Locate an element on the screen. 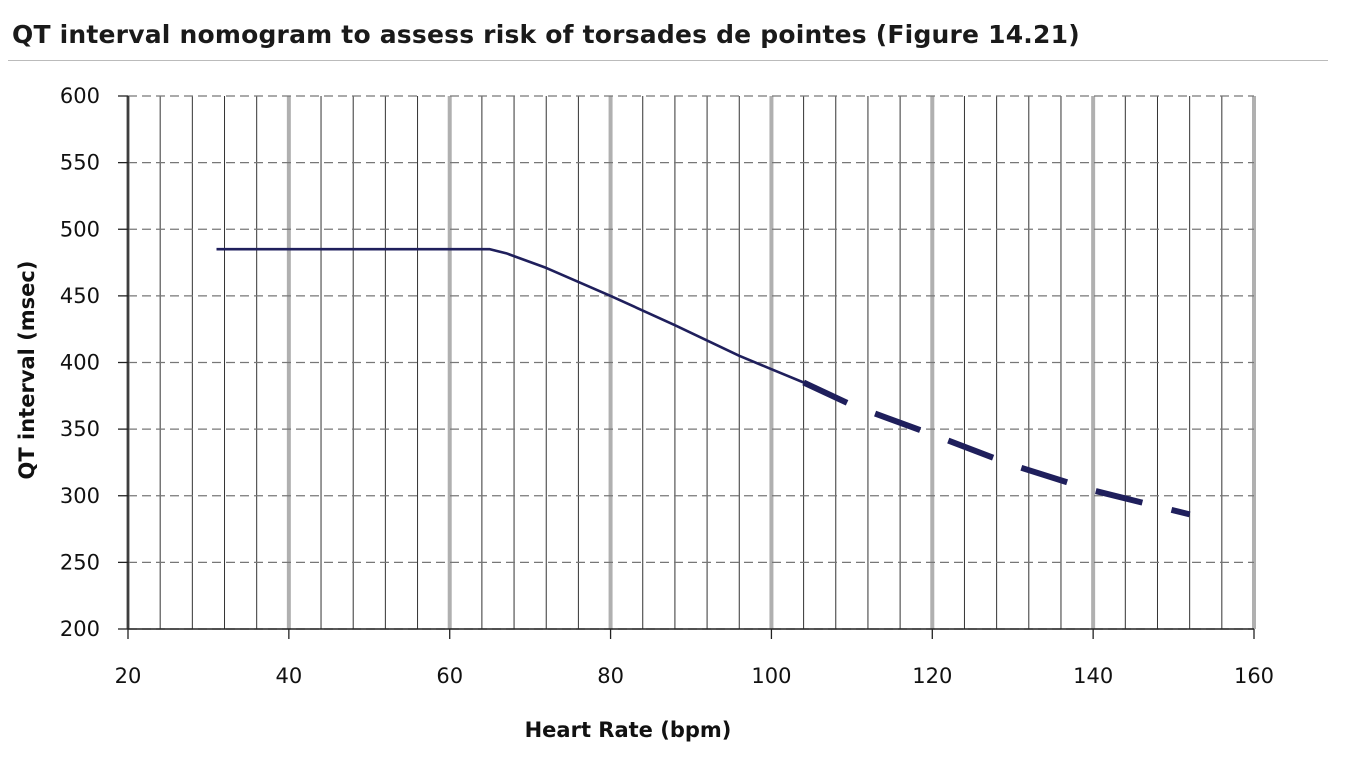  series-line-solid is located at coordinates (510, 315).